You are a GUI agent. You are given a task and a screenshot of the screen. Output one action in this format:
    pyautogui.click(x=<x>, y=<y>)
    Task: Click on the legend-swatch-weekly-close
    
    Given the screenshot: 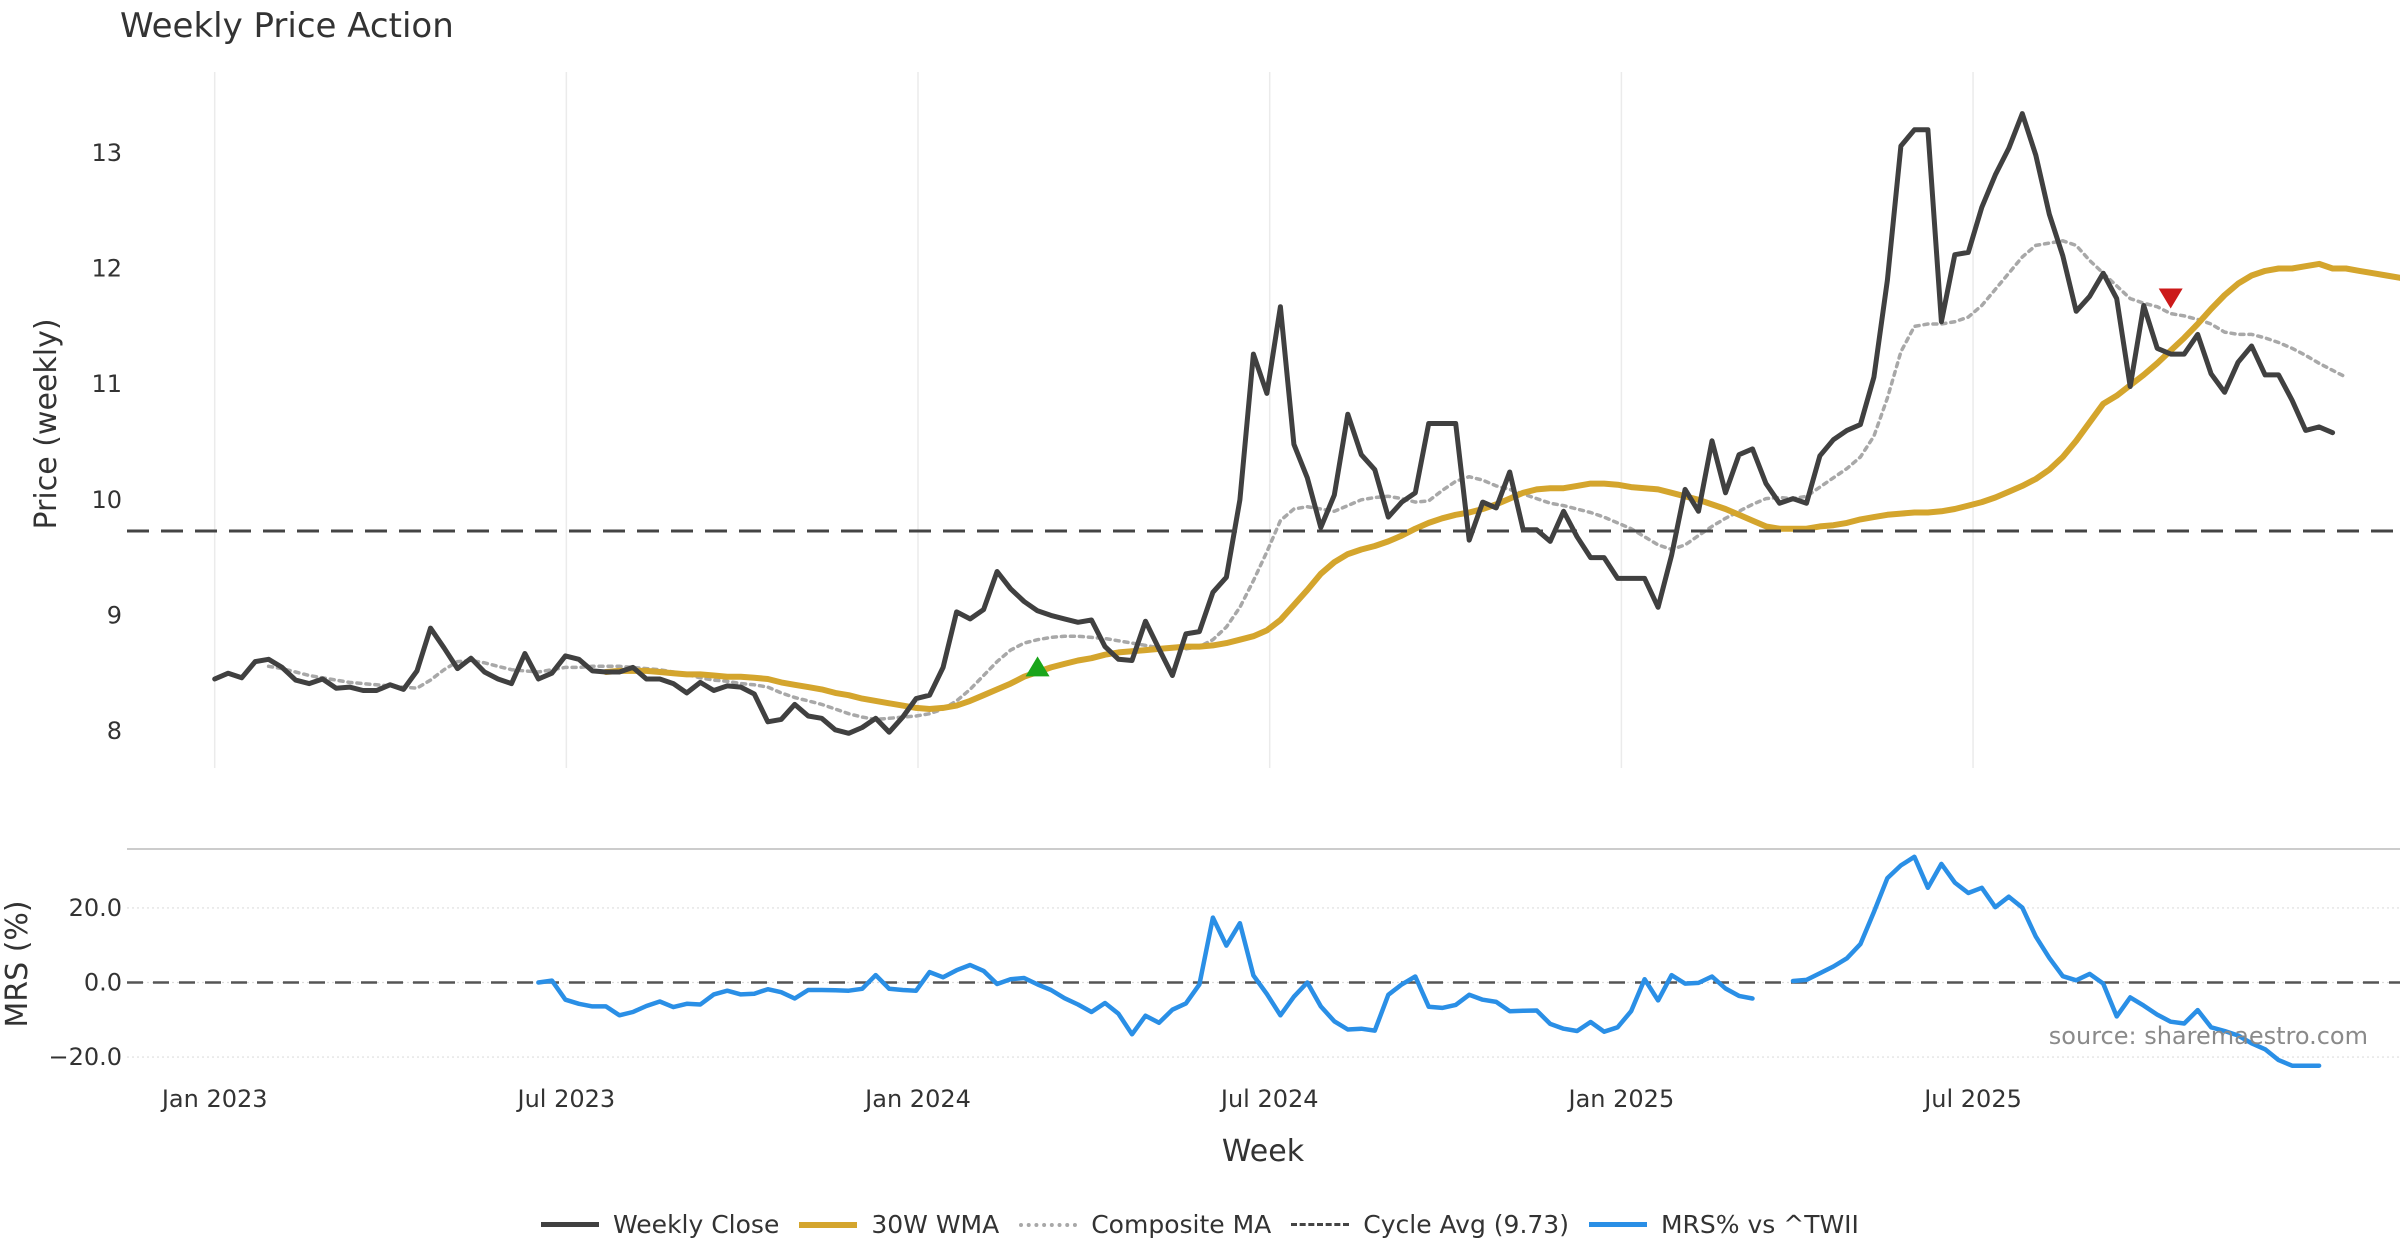 What is the action you would take?
    pyautogui.click(x=570, y=1224)
    